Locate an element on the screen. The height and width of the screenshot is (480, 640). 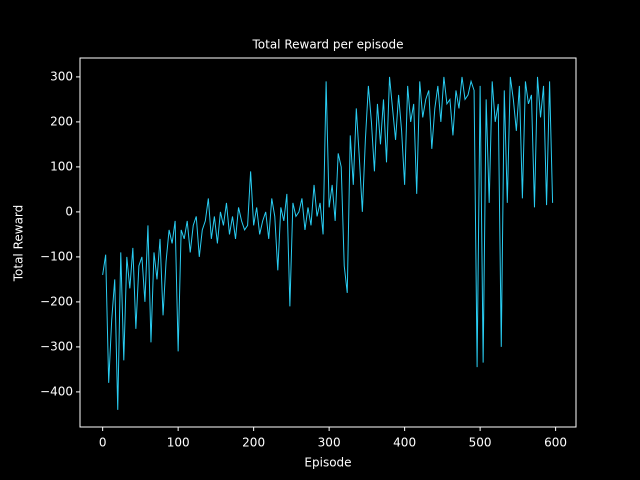
x-tick-label: 400 is located at coordinates (404, 443).